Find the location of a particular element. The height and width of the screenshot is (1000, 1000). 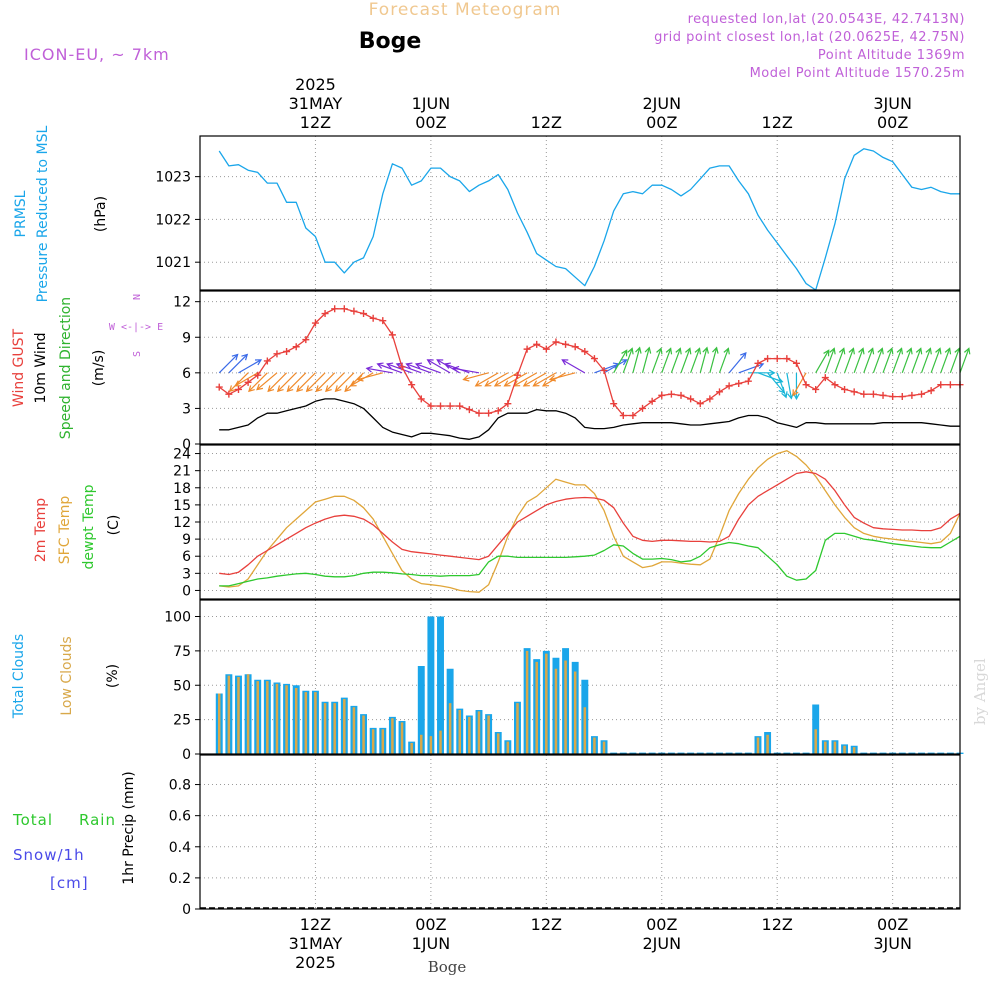

temp-ytick-label: 18 is located at coordinates (182, 489).